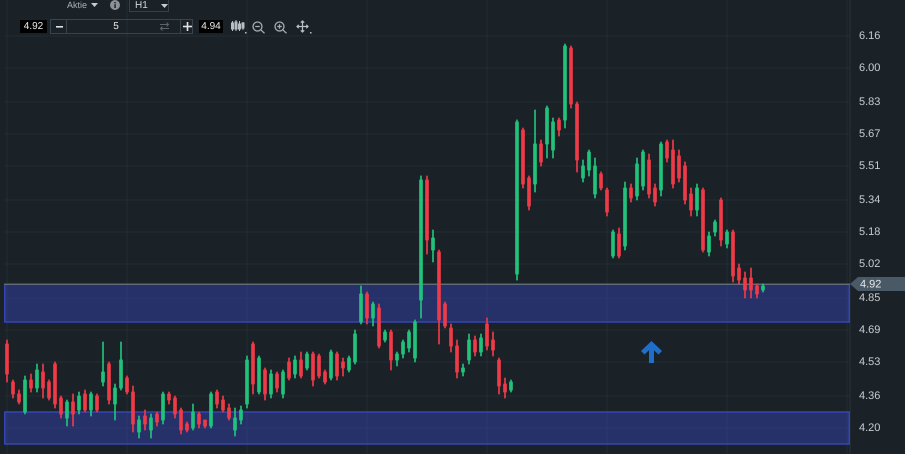 This screenshot has width=905, height=454. I want to click on y-tick-label: 4.85, so click(869, 298).